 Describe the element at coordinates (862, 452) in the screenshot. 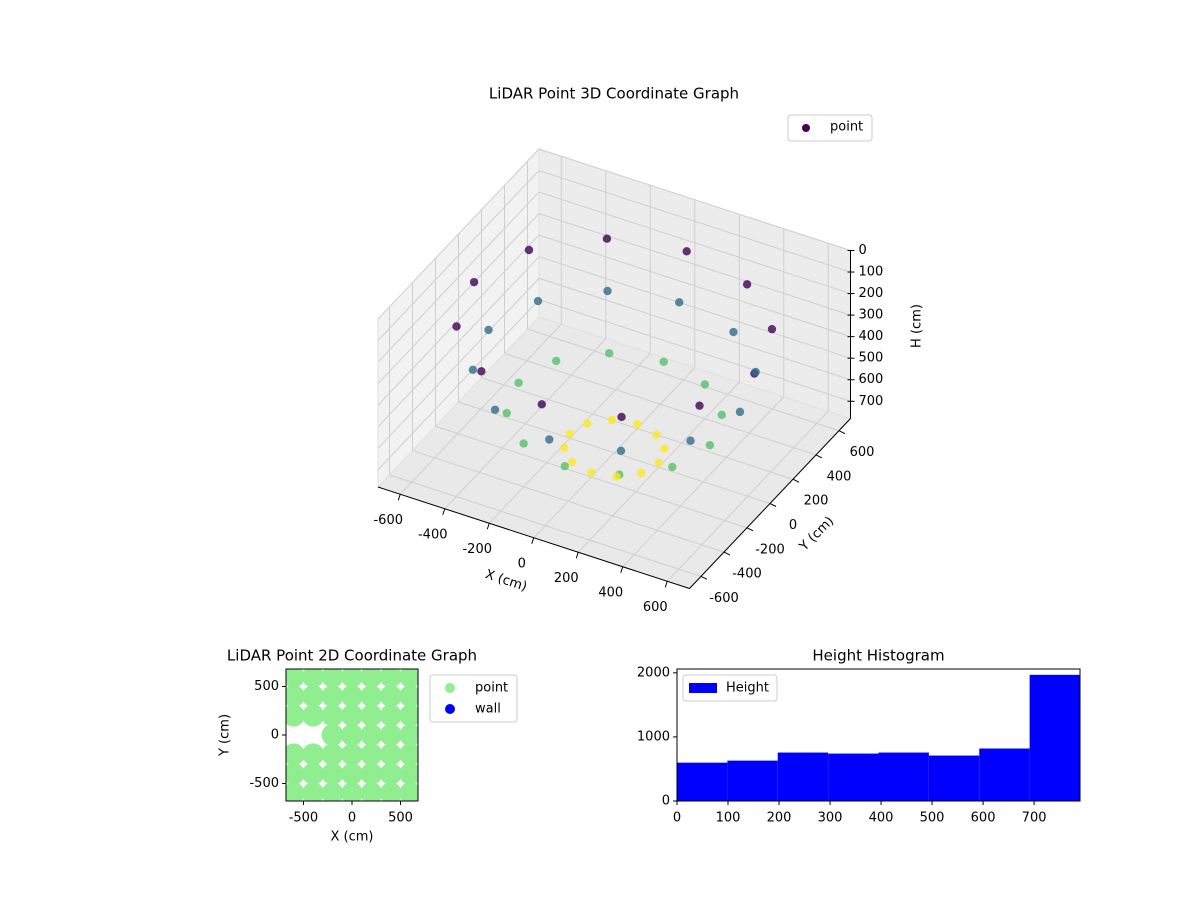

I see `y-tick-label: 600` at that location.